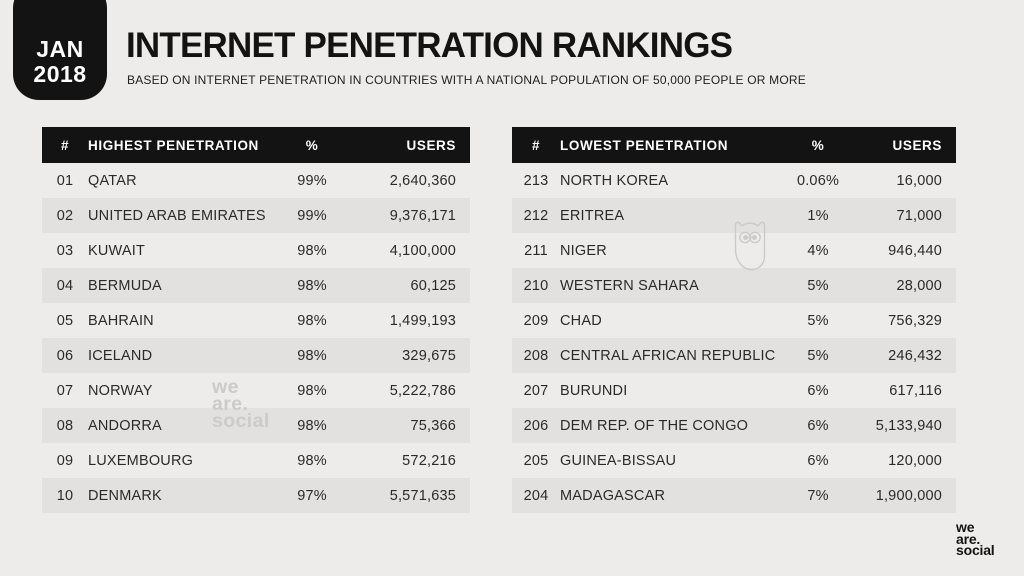 The image size is (1024, 576). Describe the element at coordinates (917, 145) in the screenshot. I see `column-header-users: USERS` at that location.